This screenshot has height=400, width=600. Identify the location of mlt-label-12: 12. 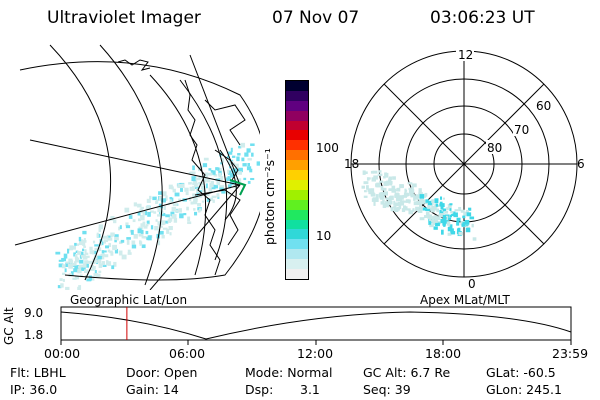
(465, 55).